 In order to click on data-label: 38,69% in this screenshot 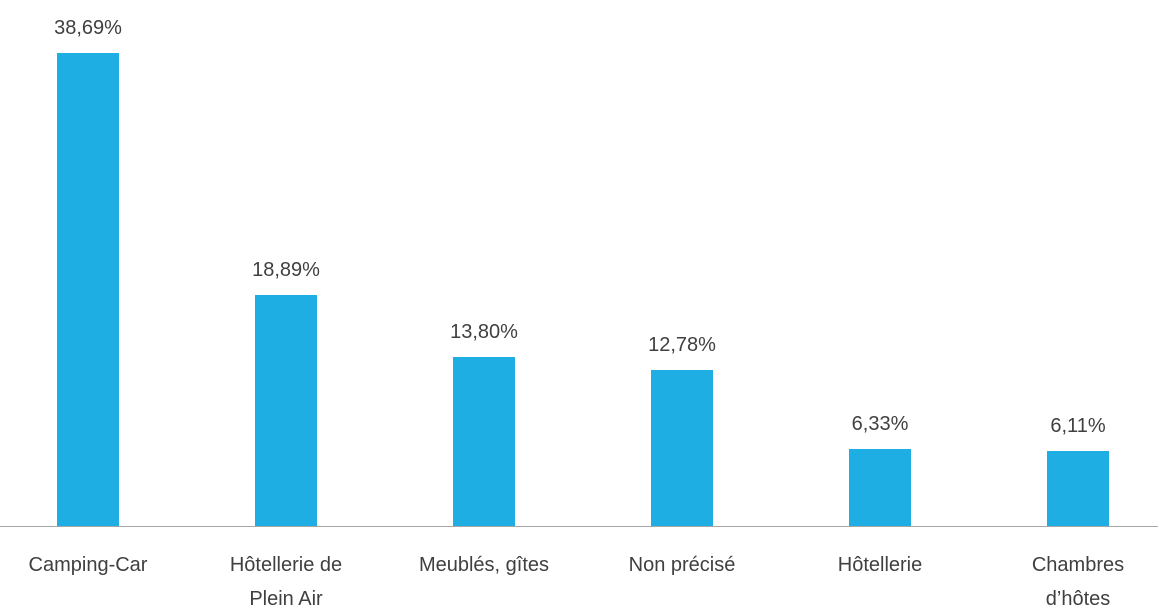, I will do `click(88, 28)`.